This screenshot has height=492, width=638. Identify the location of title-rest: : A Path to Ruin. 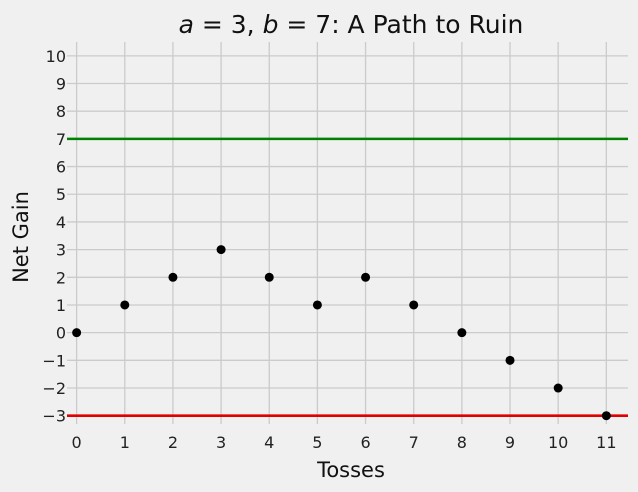
(427, 24).